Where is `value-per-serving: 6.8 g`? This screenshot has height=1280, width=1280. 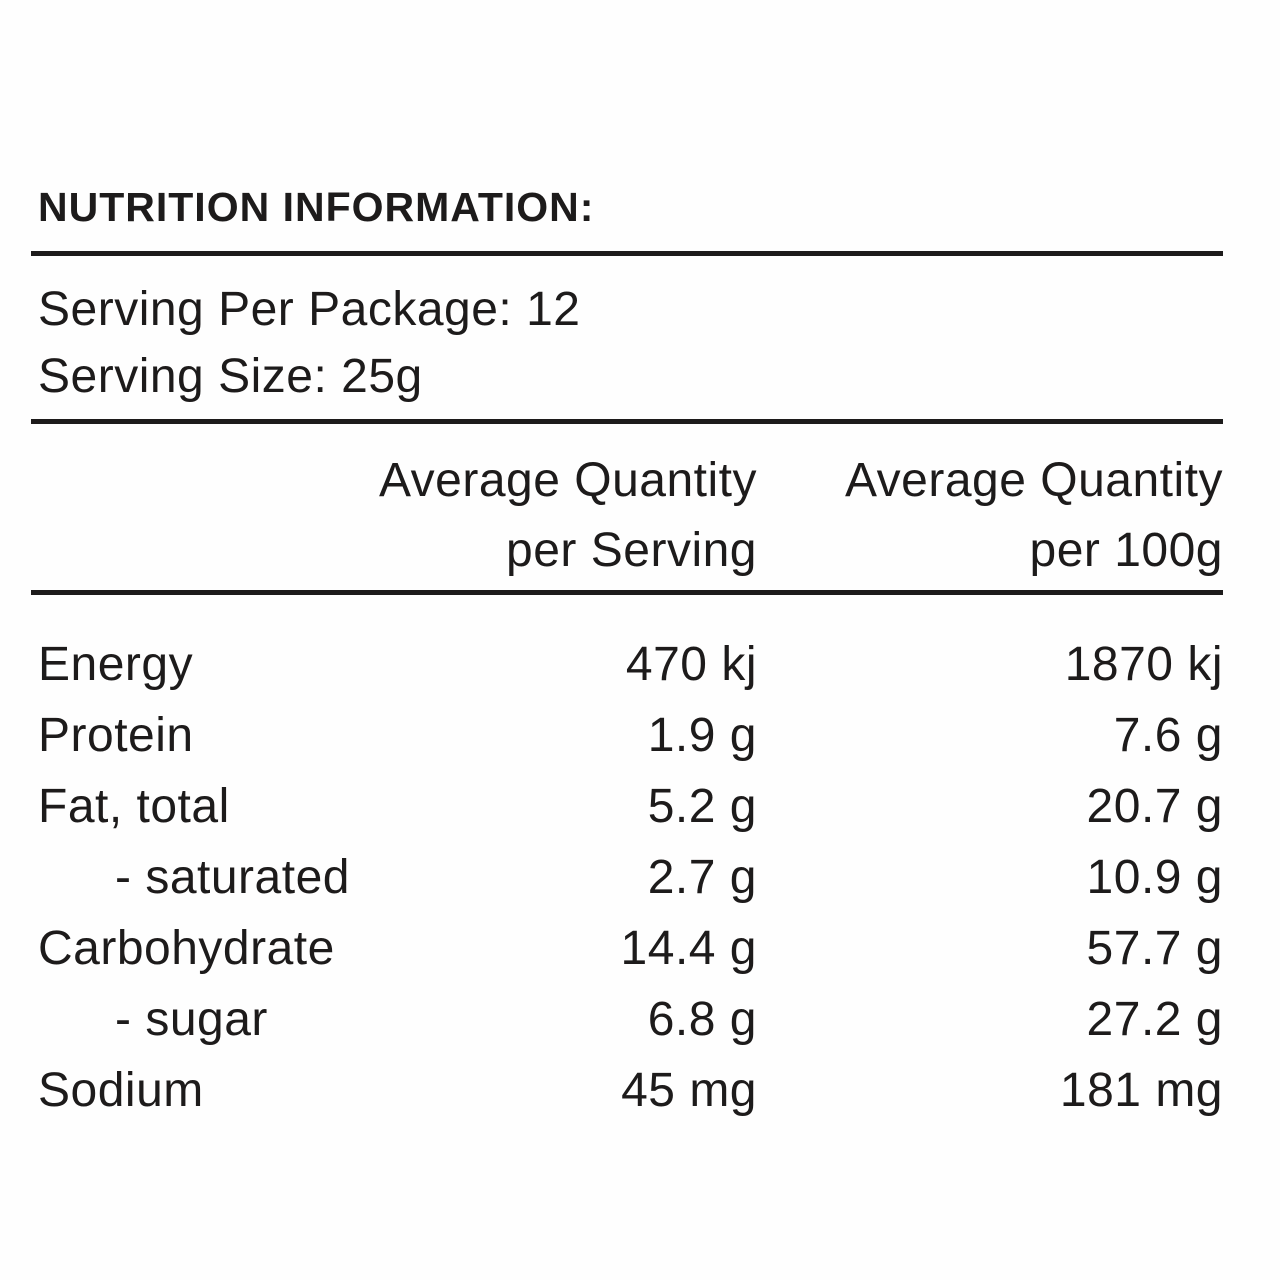
value-per-serving: 6.8 g is located at coordinates (702, 1019).